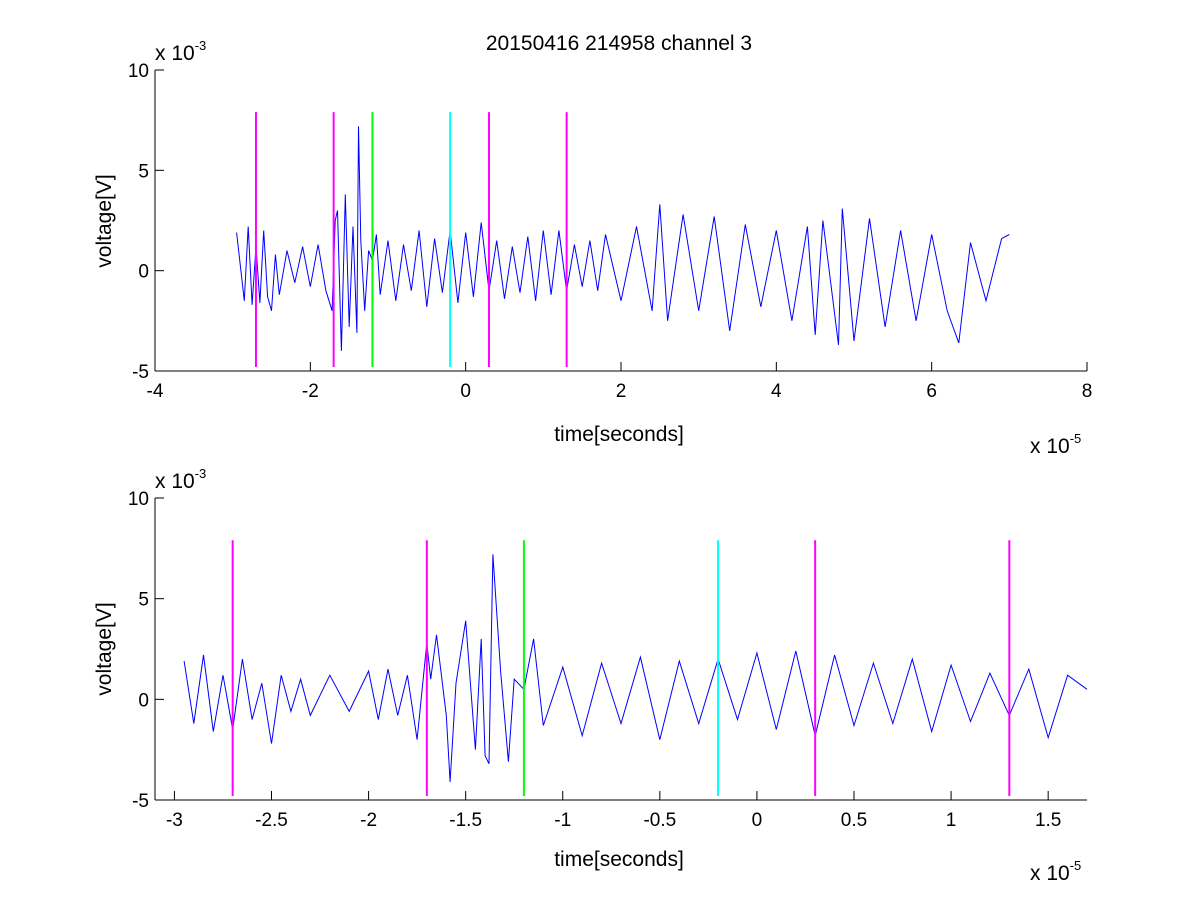 The width and height of the screenshot is (1200, 901). I want to click on top-y-axis-label: voltage[V], so click(104, 220).